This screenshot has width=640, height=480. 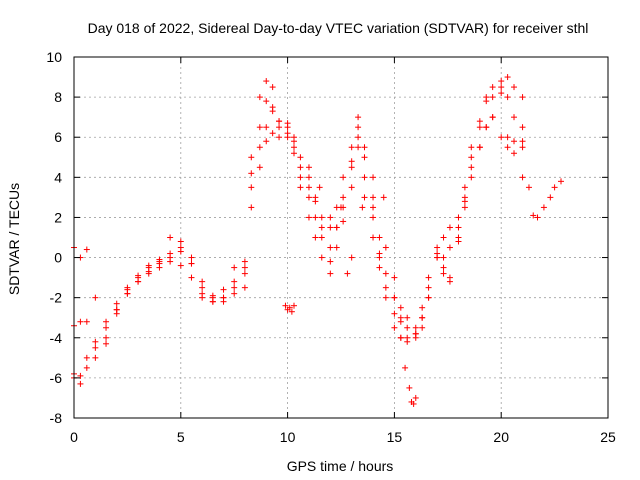 I want to click on y-tick-label: -2, so click(x=56, y=298).